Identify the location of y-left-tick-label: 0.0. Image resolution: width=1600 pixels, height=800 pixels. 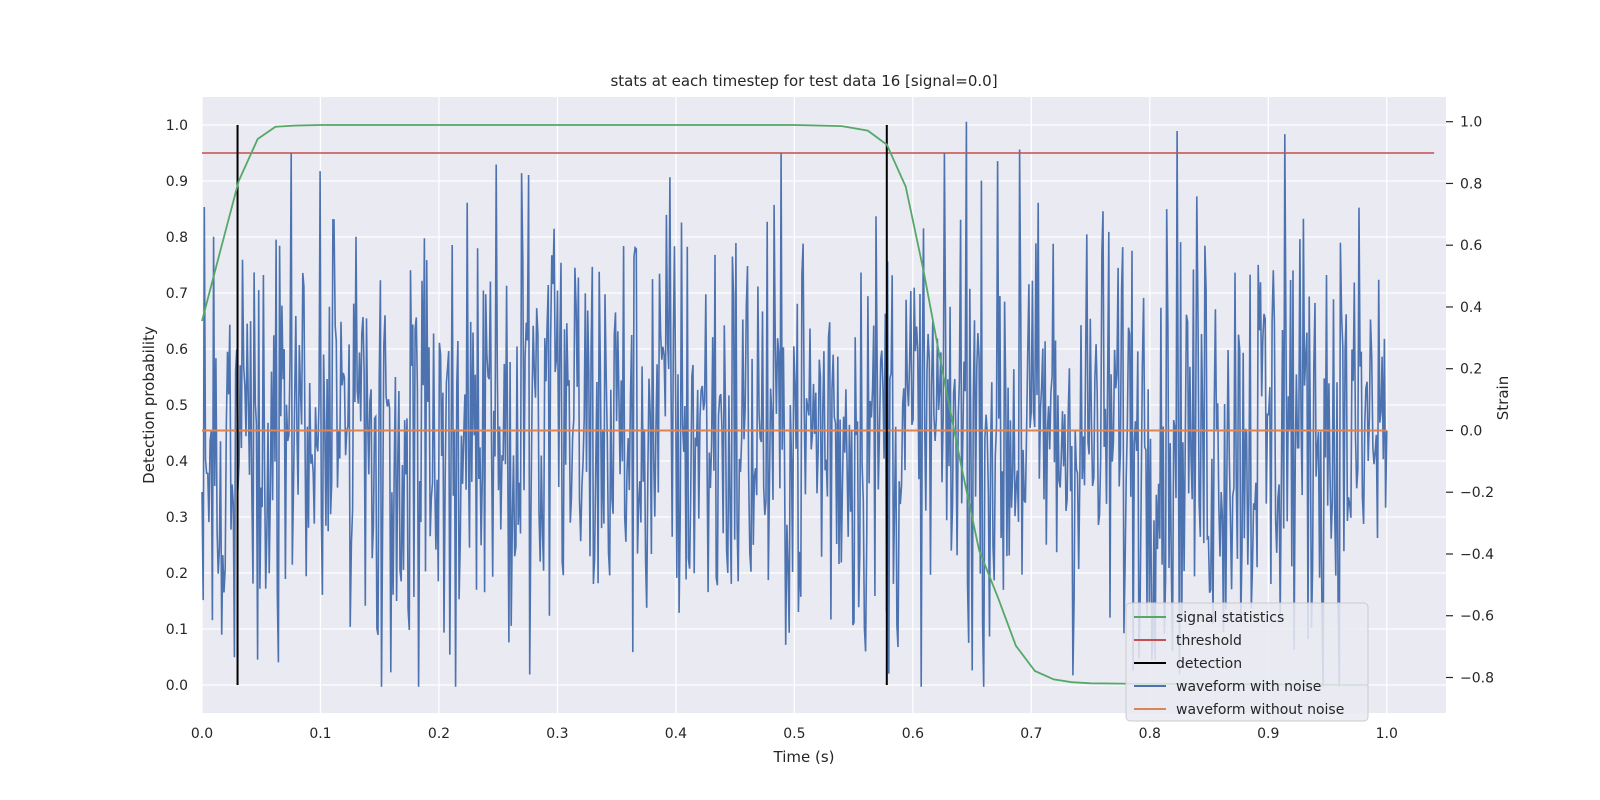
(177, 686).